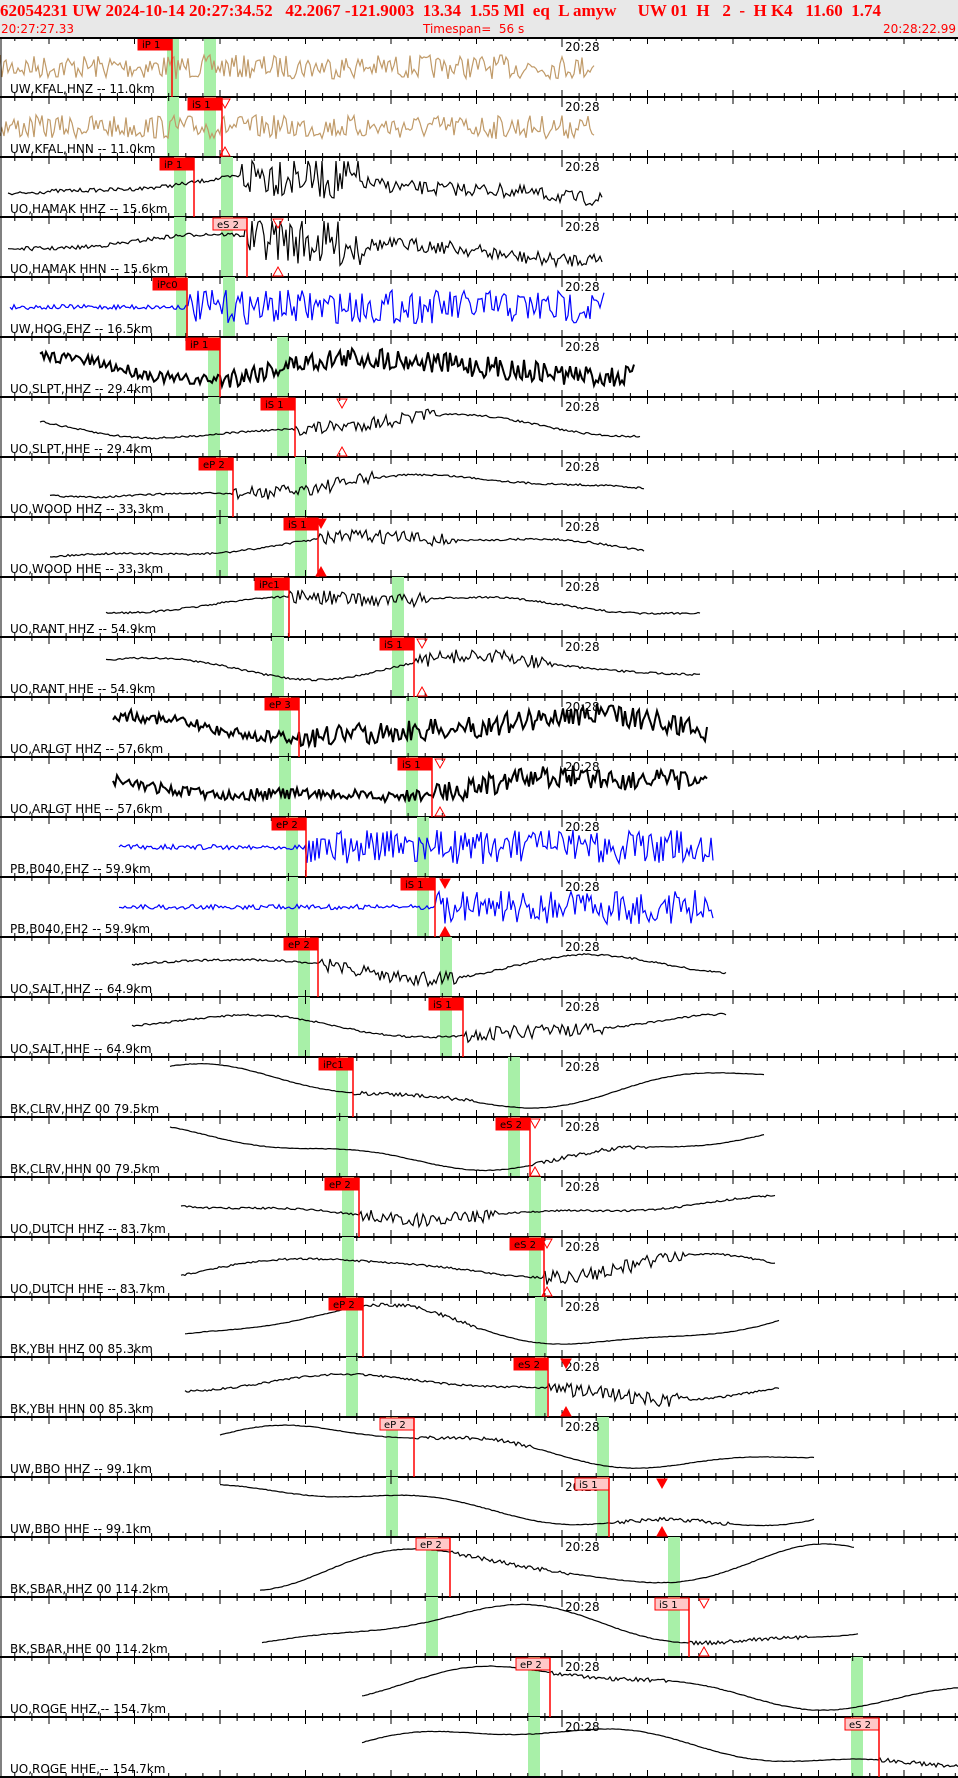 The height and width of the screenshot is (1778, 958). Describe the element at coordinates (479, 607) in the screenshot. I see `trace-row: 20:28 UO,RANT HHZ -- 54.9km iPc1` at that location.